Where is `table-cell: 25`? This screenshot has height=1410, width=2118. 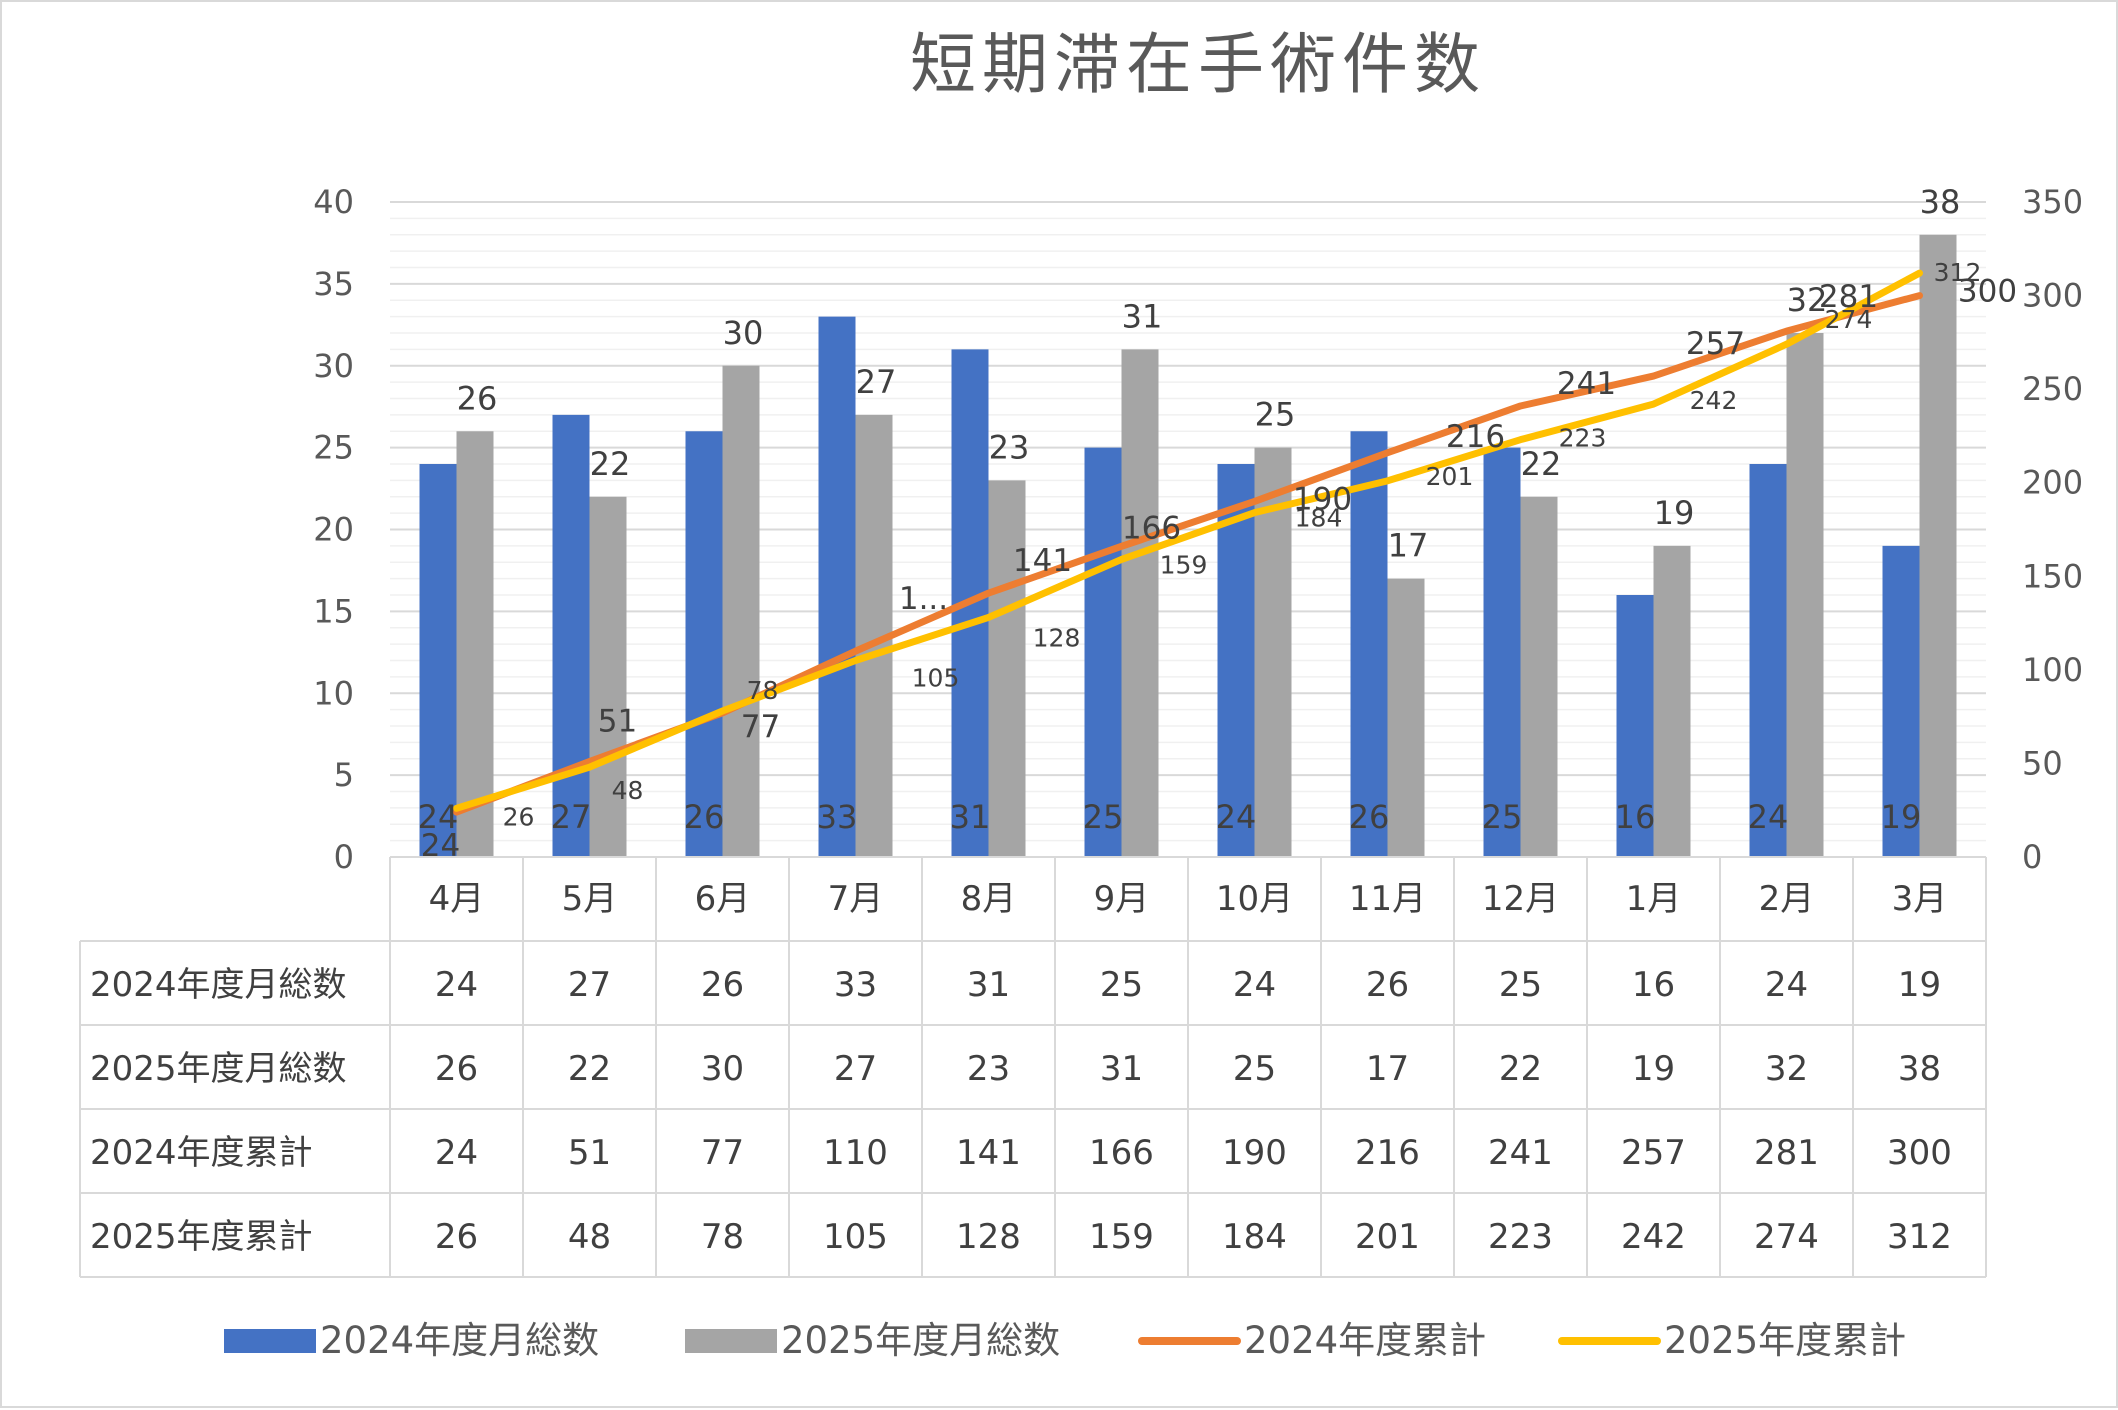 table-cell: 25 is located at coordinates (1520, 985).